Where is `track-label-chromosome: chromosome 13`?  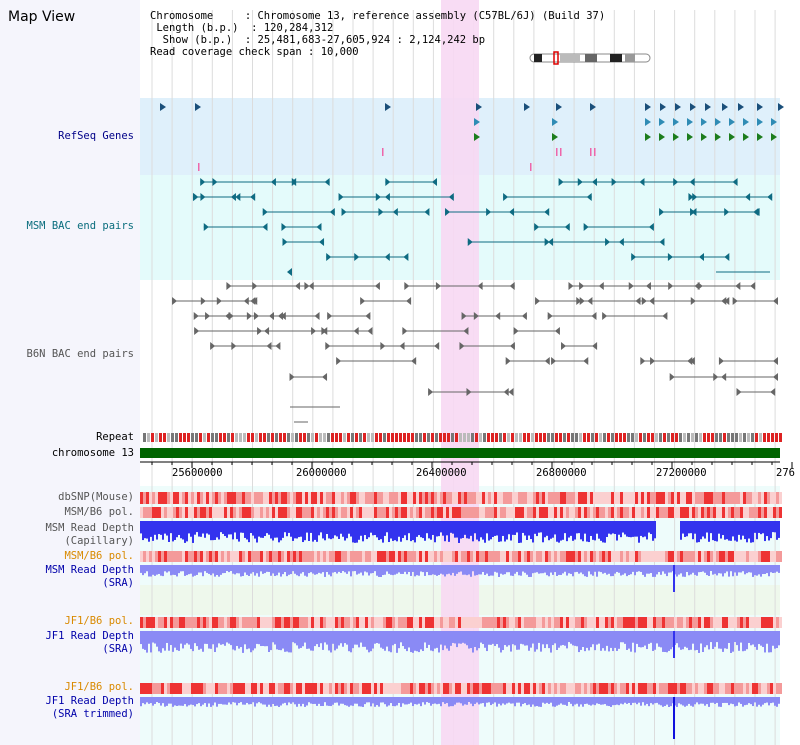
track-label-chromosome: chromosome 13 is located at coordinates (92, 453).